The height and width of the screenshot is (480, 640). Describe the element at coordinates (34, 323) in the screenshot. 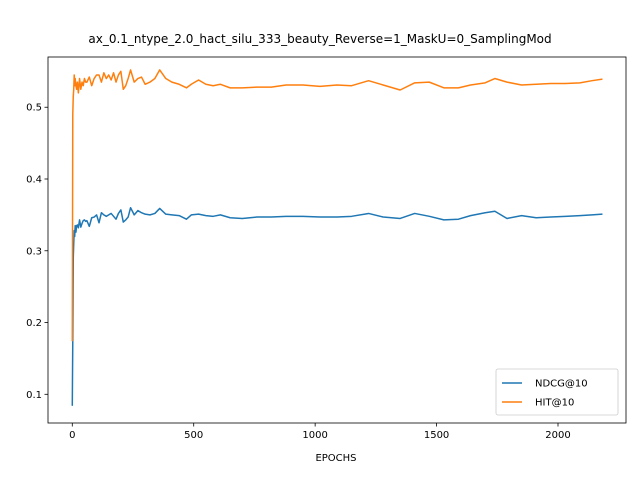

I see `y-tick-label: 0.2` at that location.